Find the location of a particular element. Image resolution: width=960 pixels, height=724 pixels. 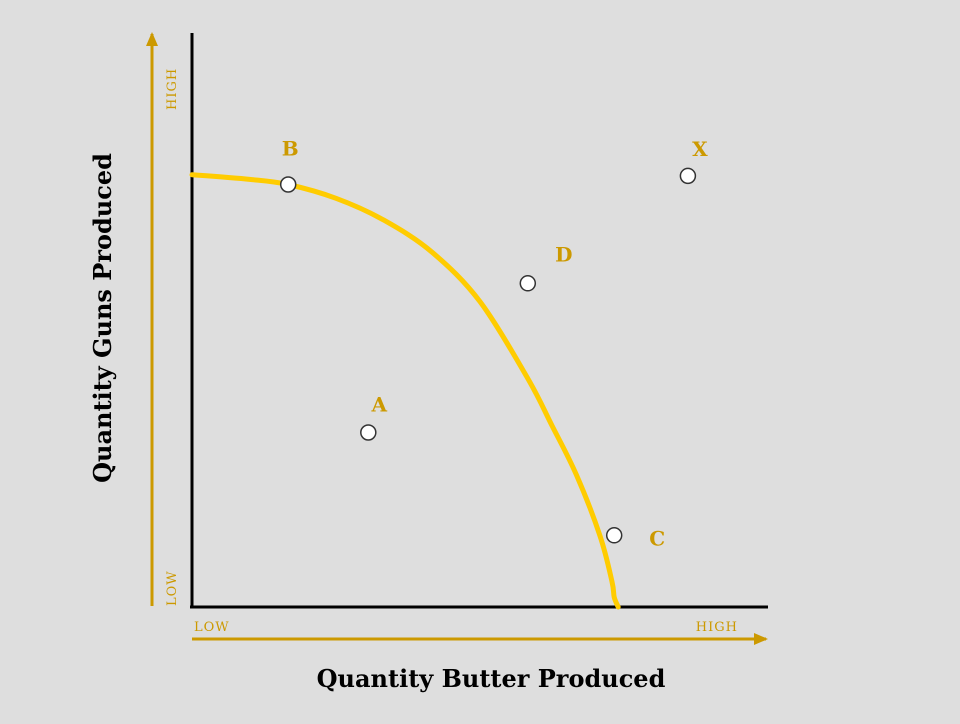

point-d: D is located at coordinates (545, 267).